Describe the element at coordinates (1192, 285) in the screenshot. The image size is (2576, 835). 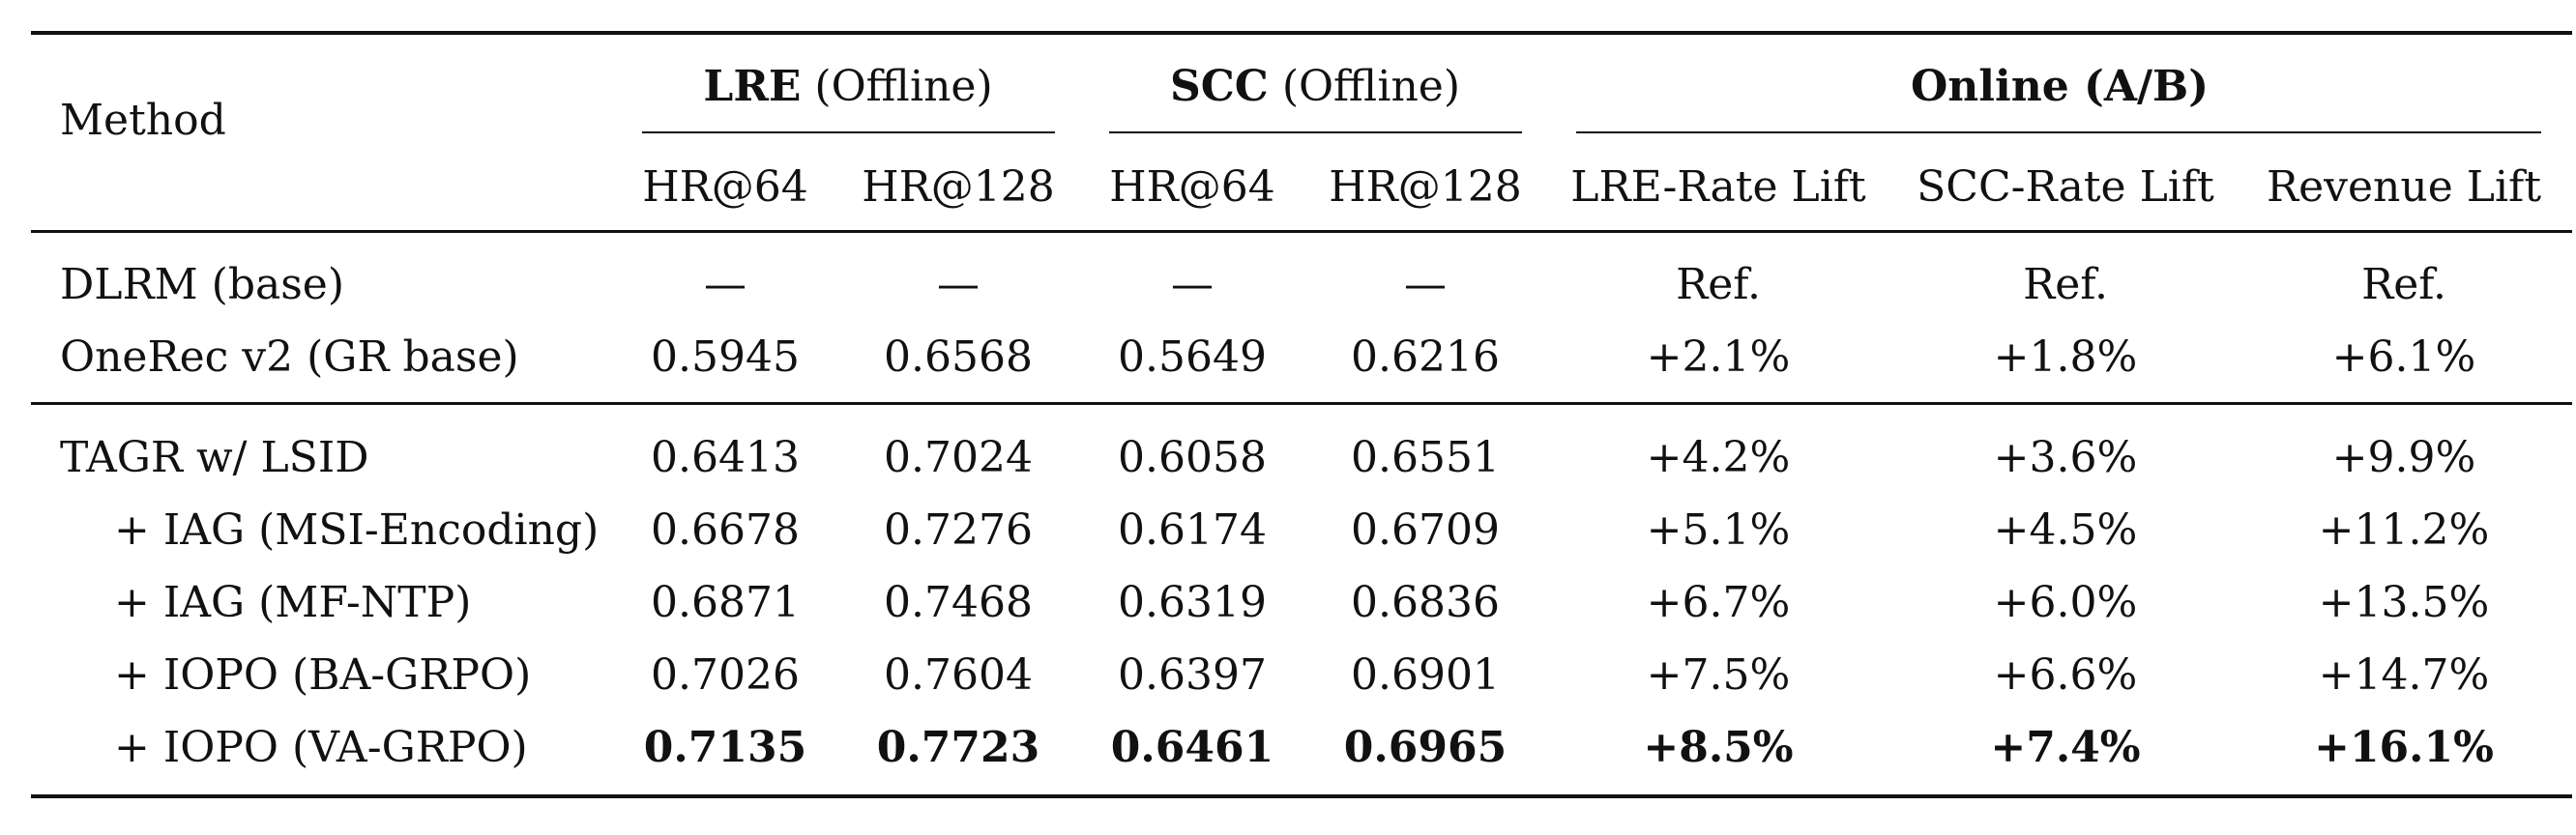
I see `table-cell-scc-hr64: —` at that location.